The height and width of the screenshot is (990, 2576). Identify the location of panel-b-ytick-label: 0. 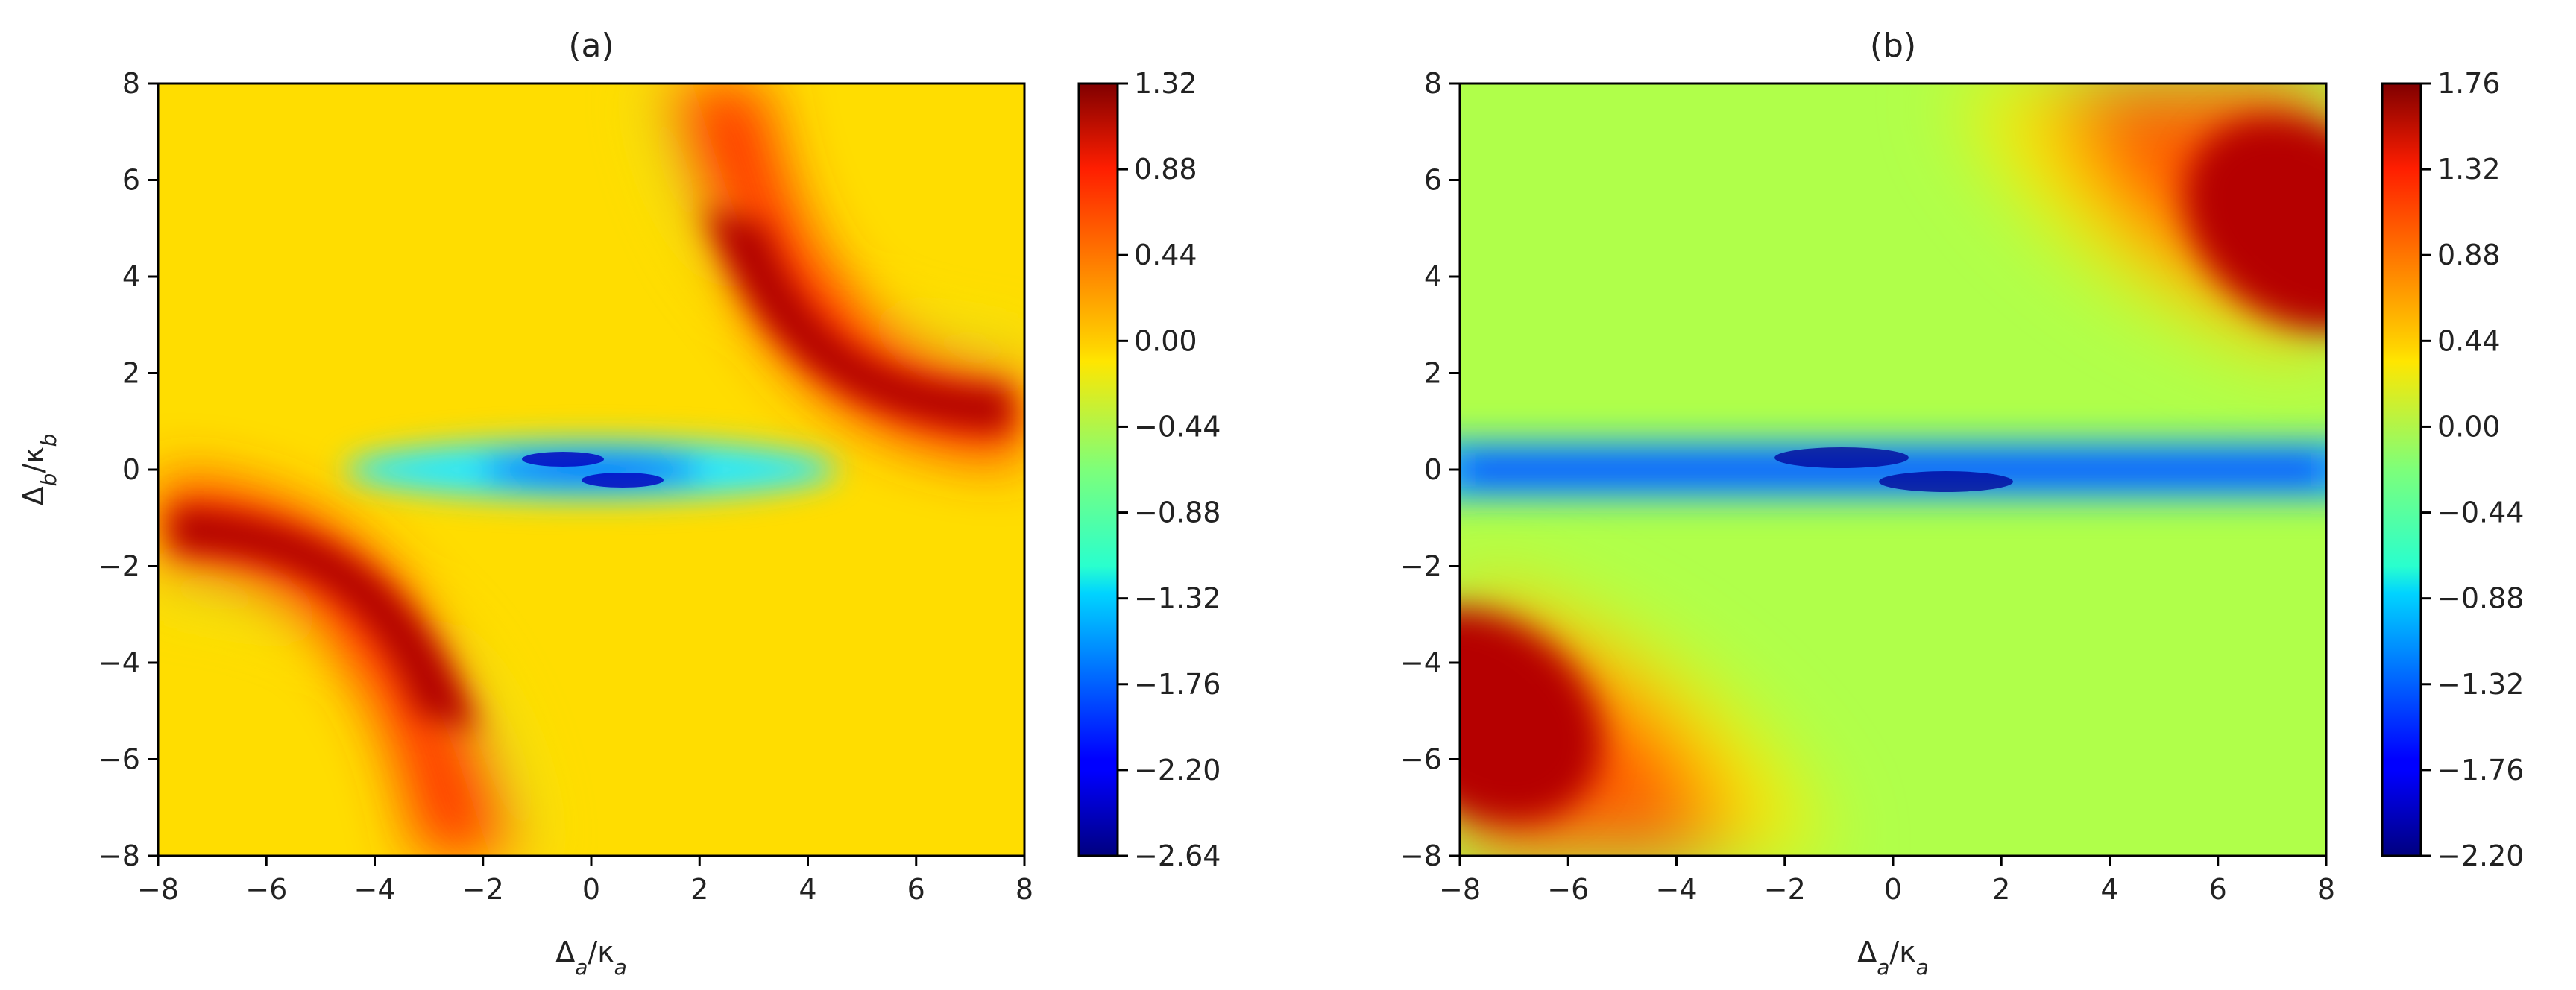
(1433, 469).